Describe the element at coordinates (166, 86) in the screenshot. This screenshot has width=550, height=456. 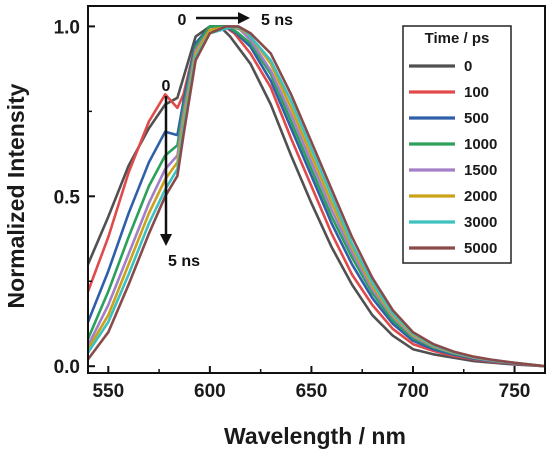
I see `annotation-side-start: 0` at that location.